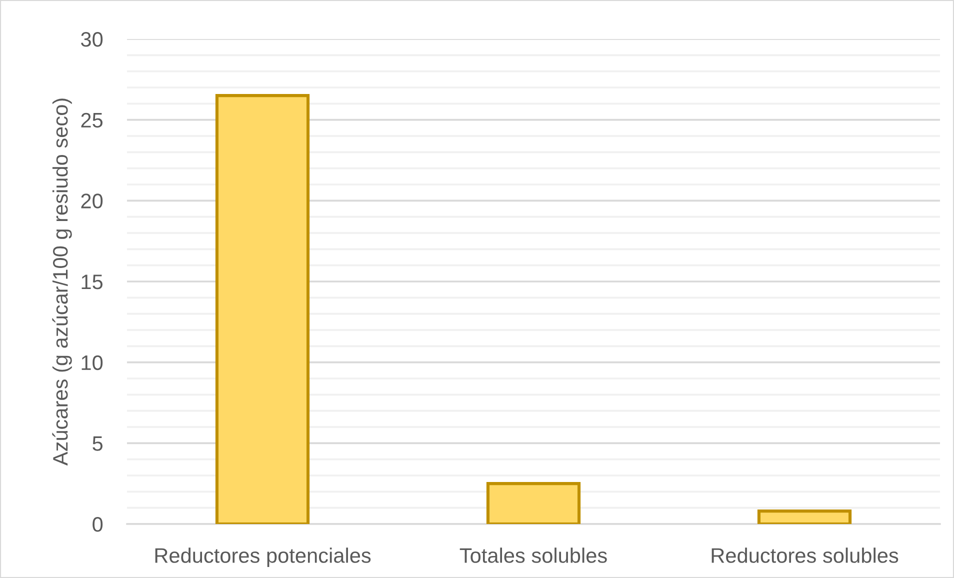 This screenshot has height=578, width=954. I want to click on y-tick-label: 30, so click(92, 39).